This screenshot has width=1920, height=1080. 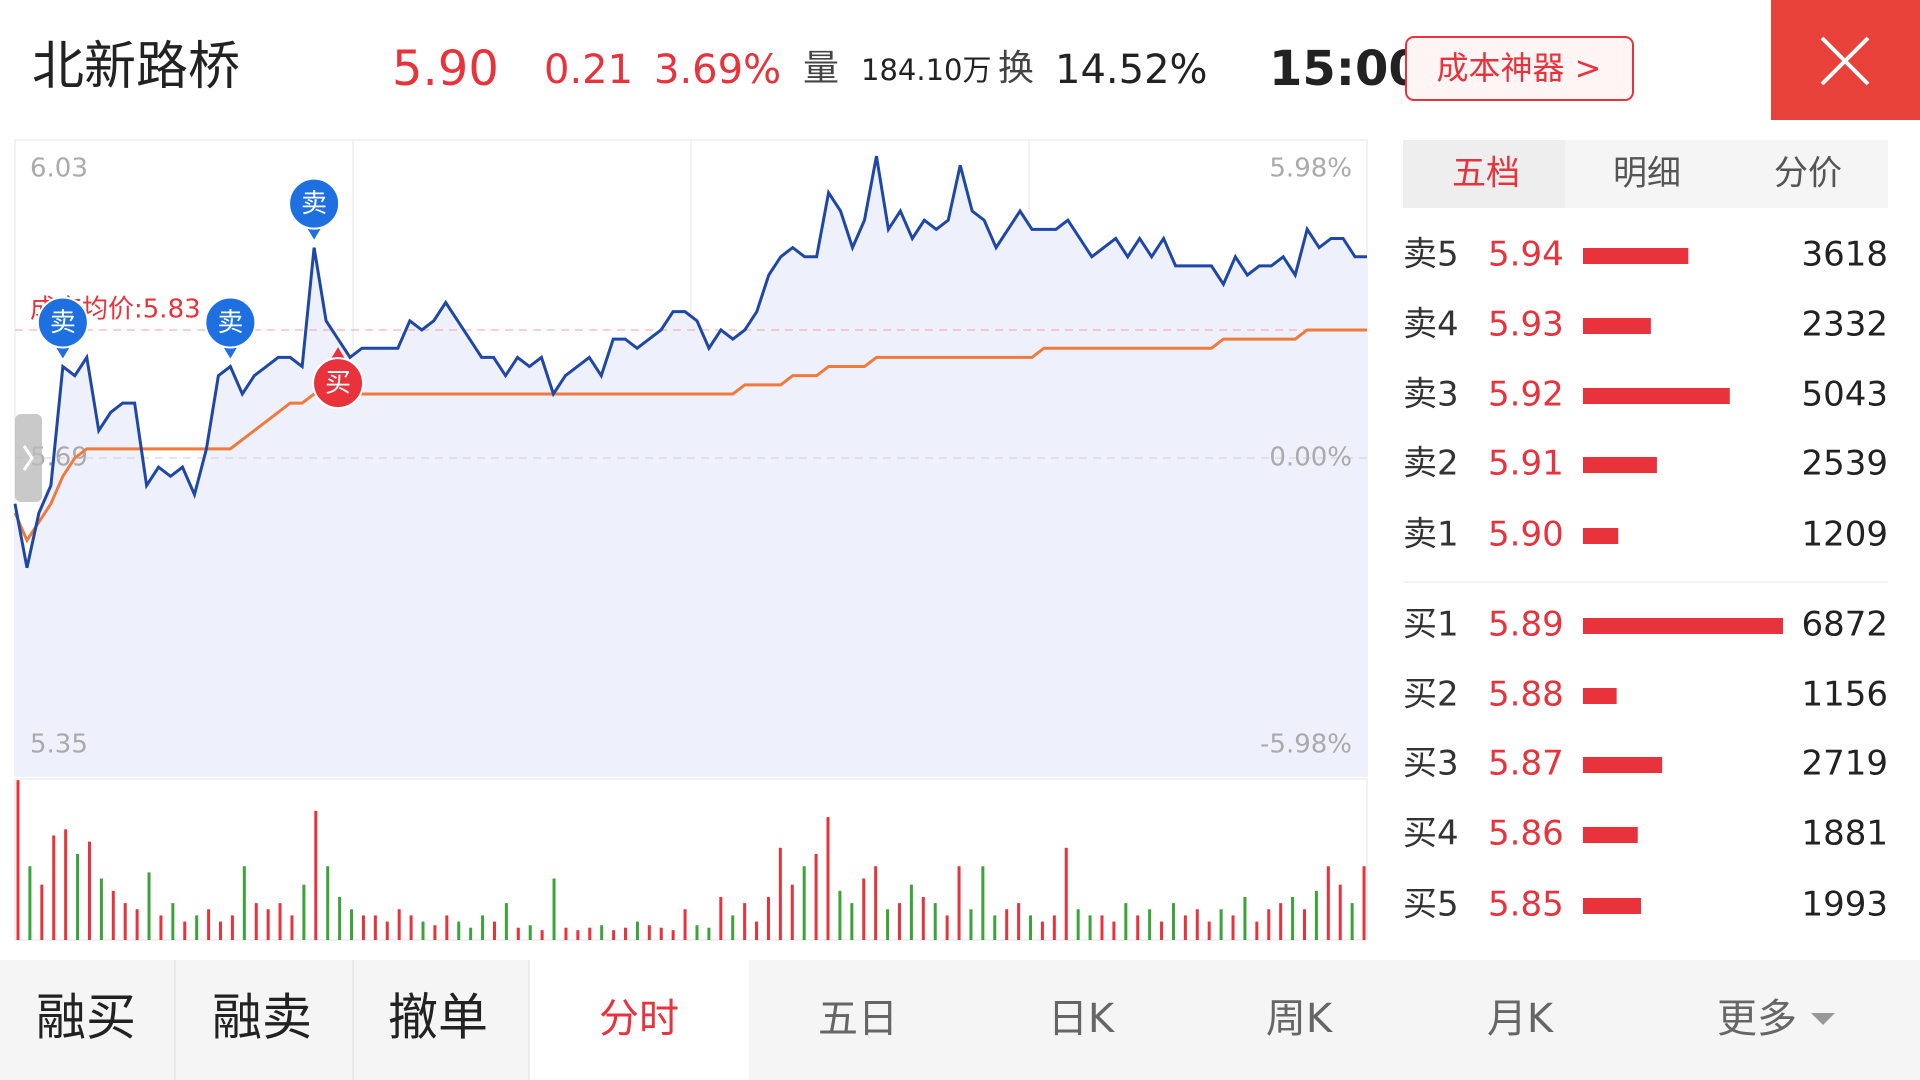 I want to click on change-pct: 3.69%, so click(x=717, y=70).